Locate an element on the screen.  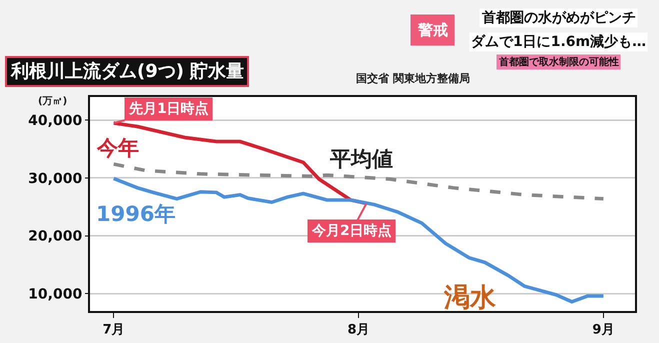
text: 警戒 is located at coordinates (432, 30).